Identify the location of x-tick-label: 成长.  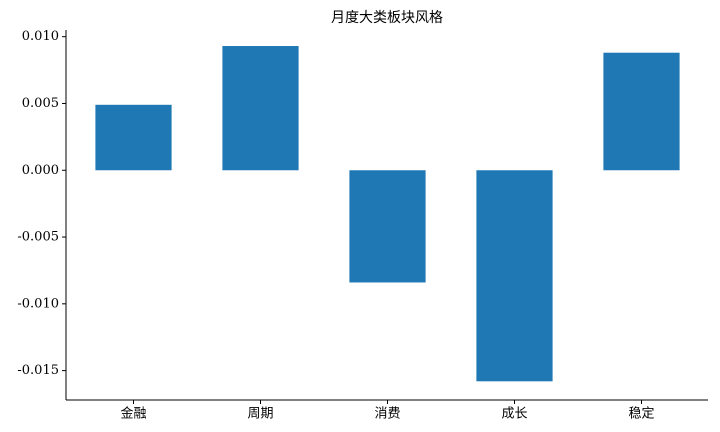
(514, 414).